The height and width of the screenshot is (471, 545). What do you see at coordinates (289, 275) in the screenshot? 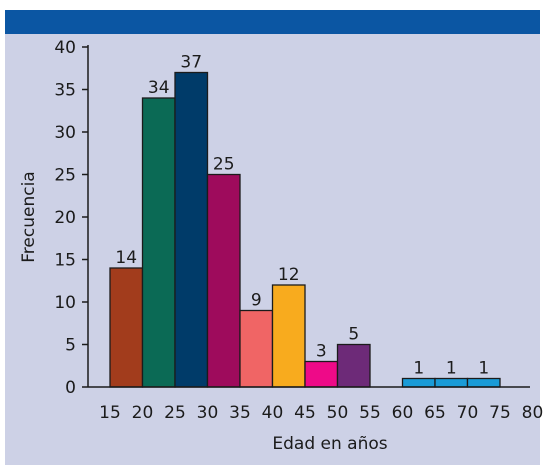
I see `data-label-40-45: 12` at bounding box center [289, 275].